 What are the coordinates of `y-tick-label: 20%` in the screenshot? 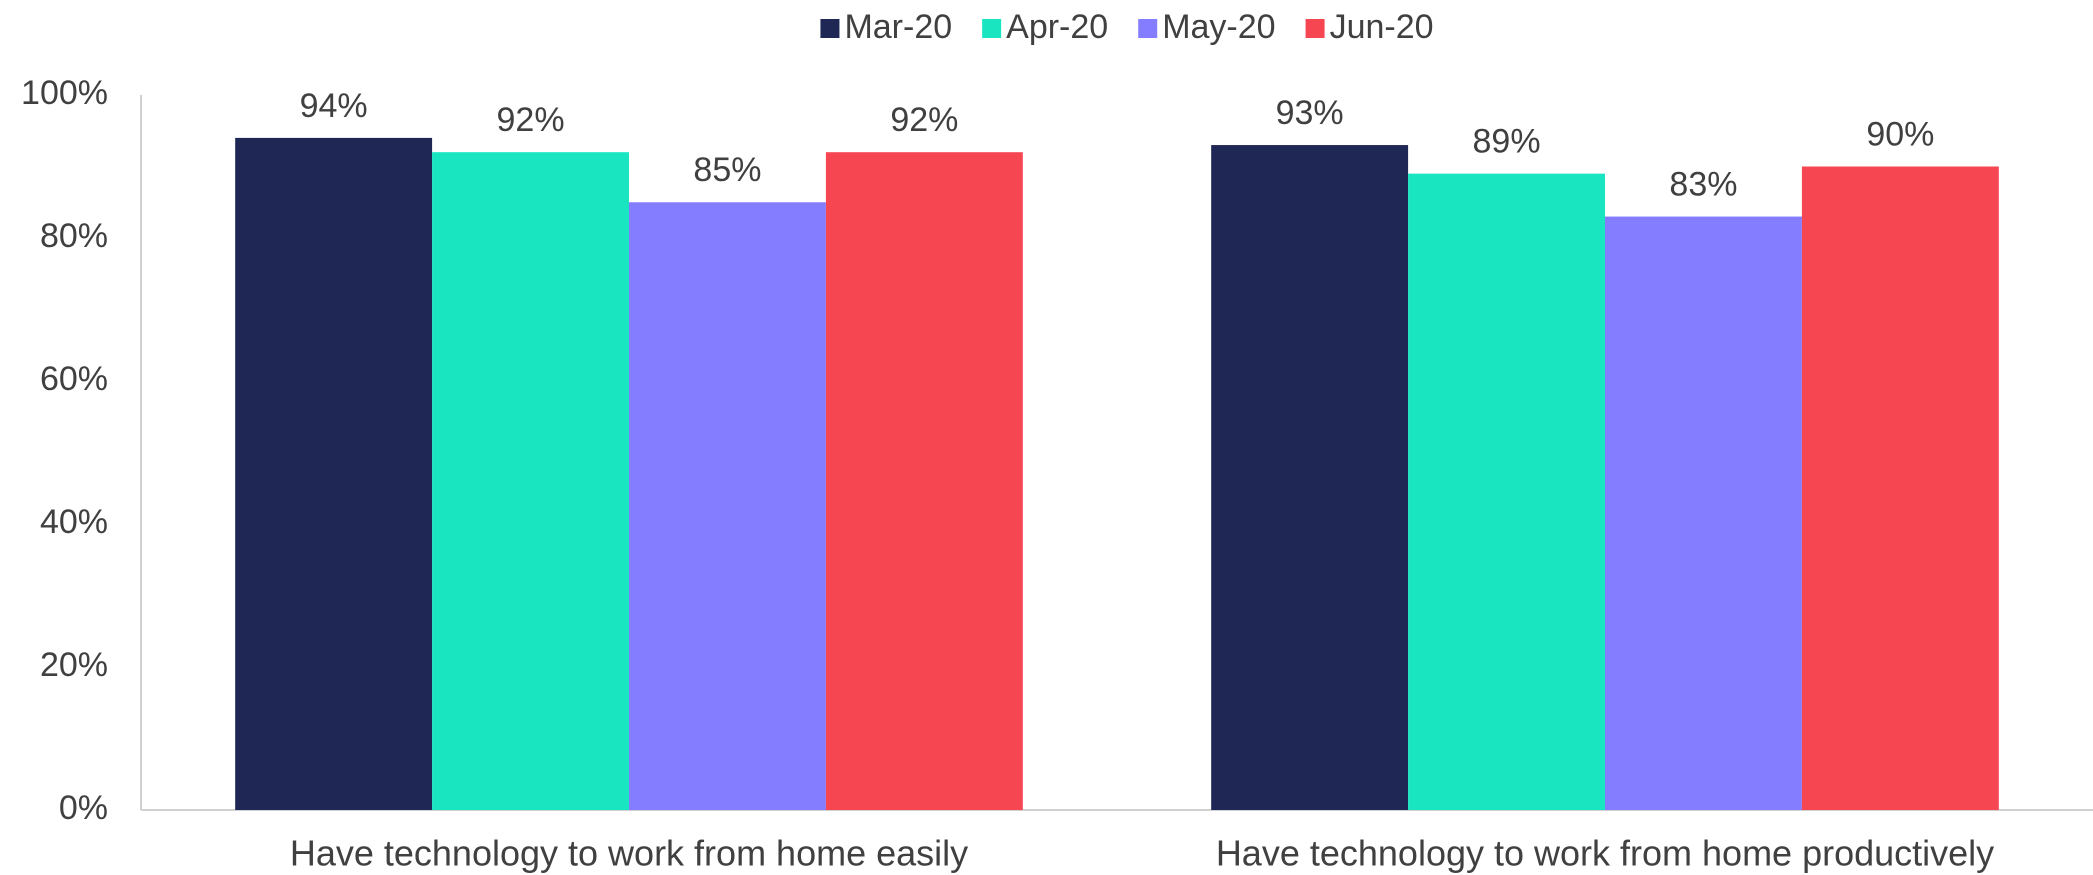 It's located at (74, 665).